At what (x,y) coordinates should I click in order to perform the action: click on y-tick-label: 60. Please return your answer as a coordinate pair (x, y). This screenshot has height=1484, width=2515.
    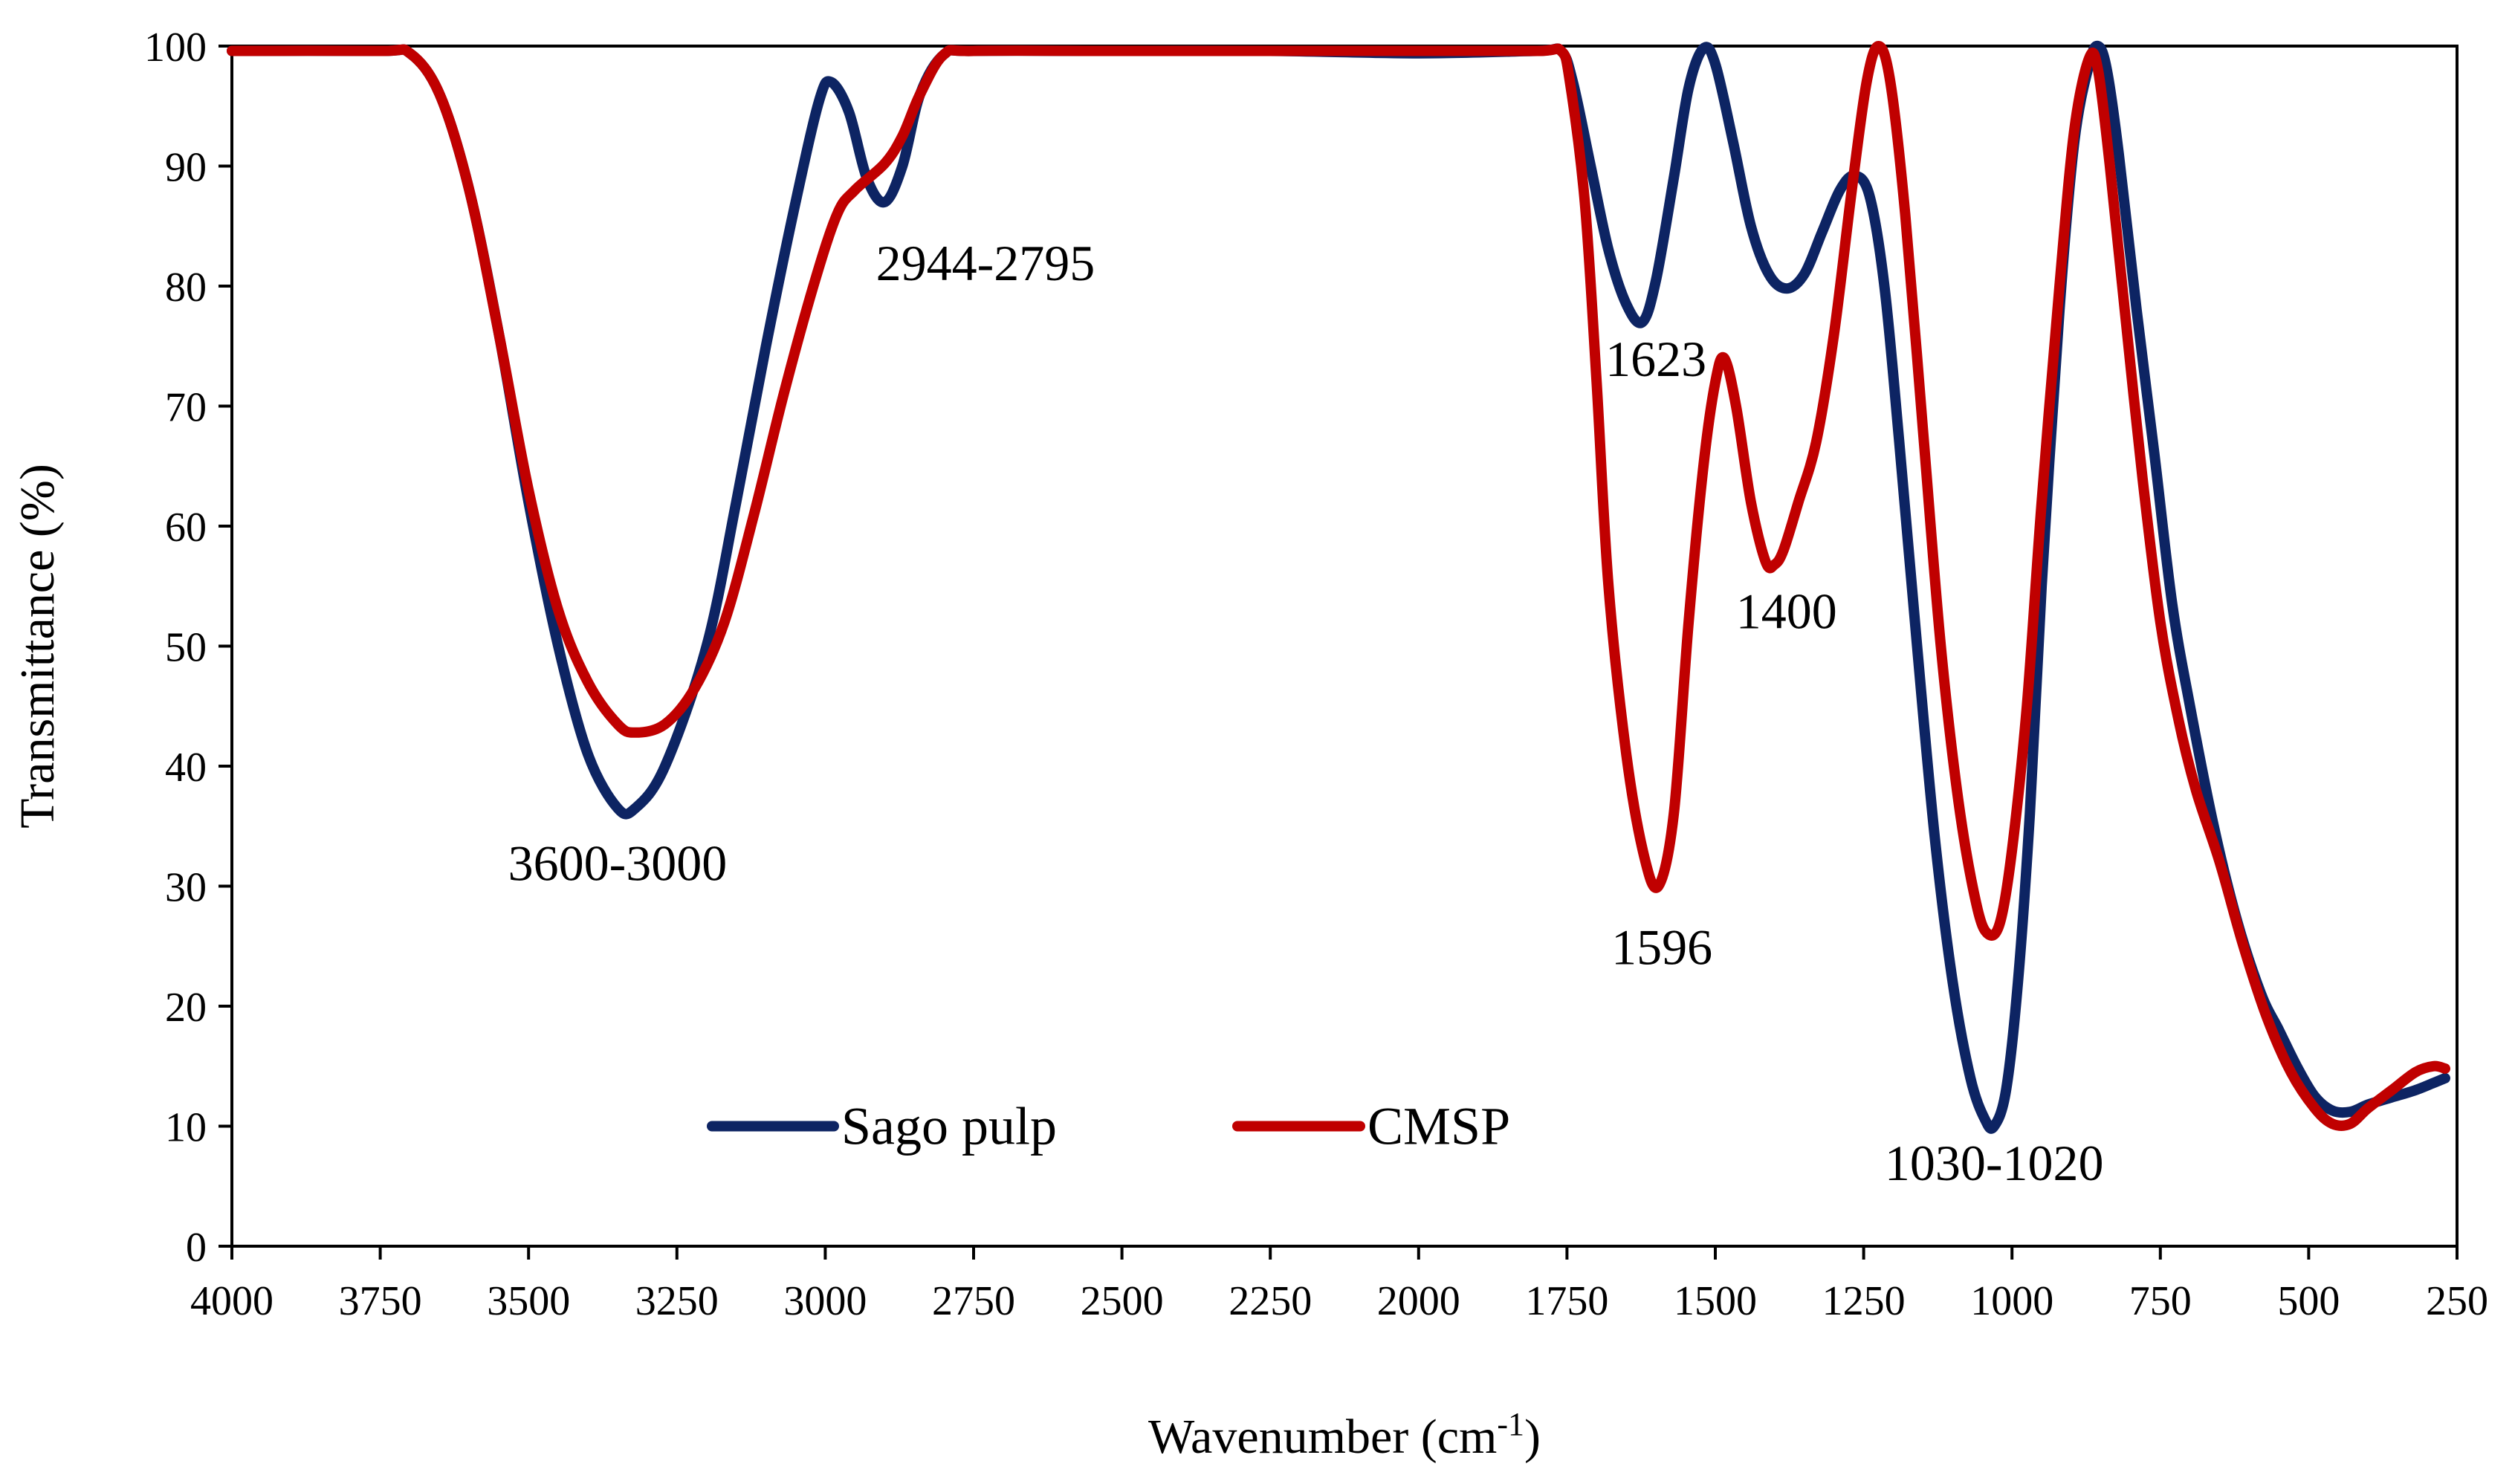
    Looking at the image, I should click on (186, 528).